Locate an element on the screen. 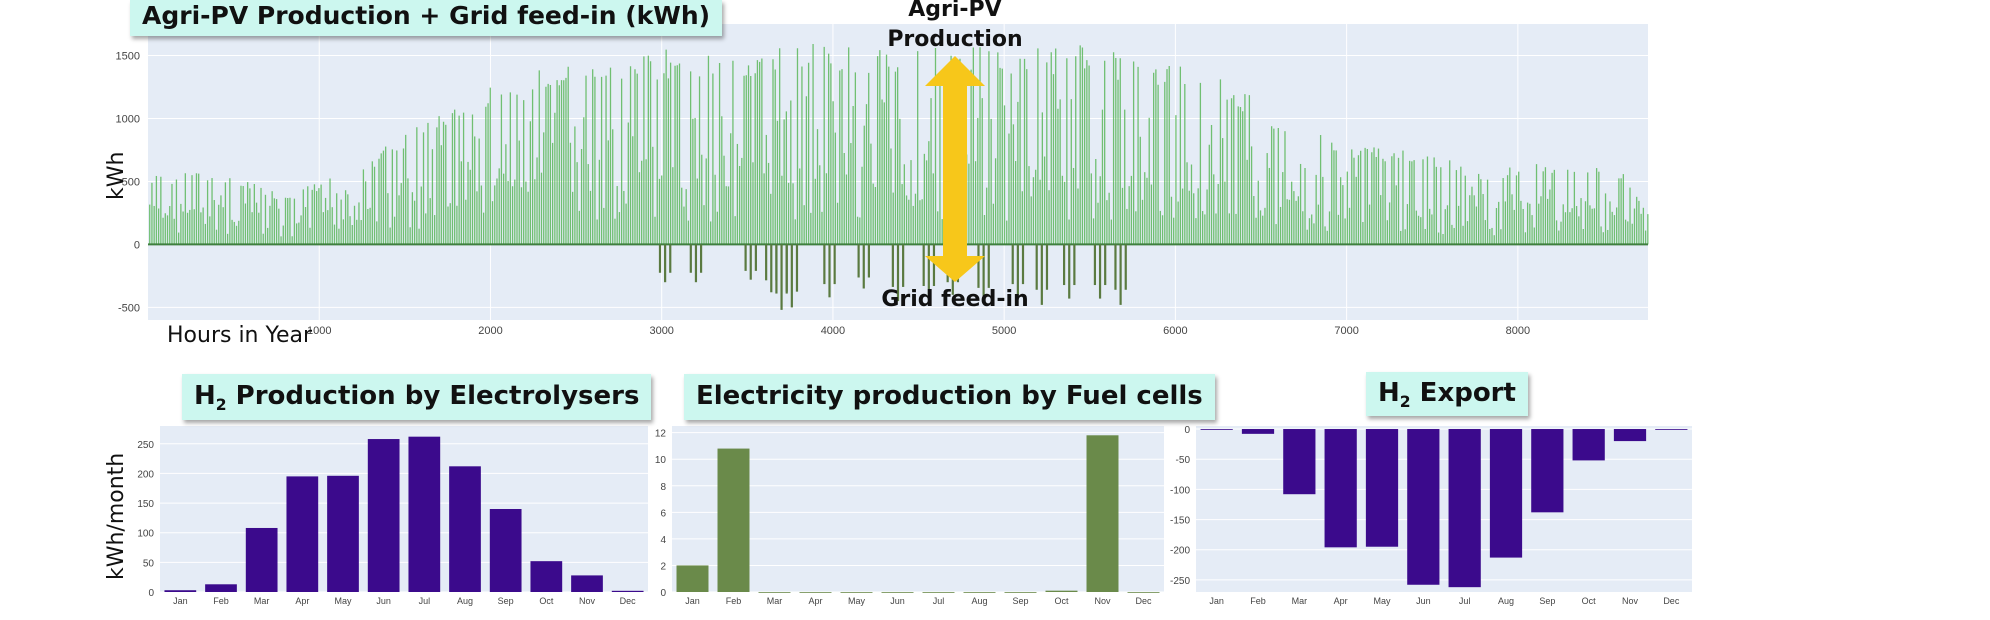 The image size is (1990, 620). export-y-tick-label: -250 is located at coordinates (1180, 581).